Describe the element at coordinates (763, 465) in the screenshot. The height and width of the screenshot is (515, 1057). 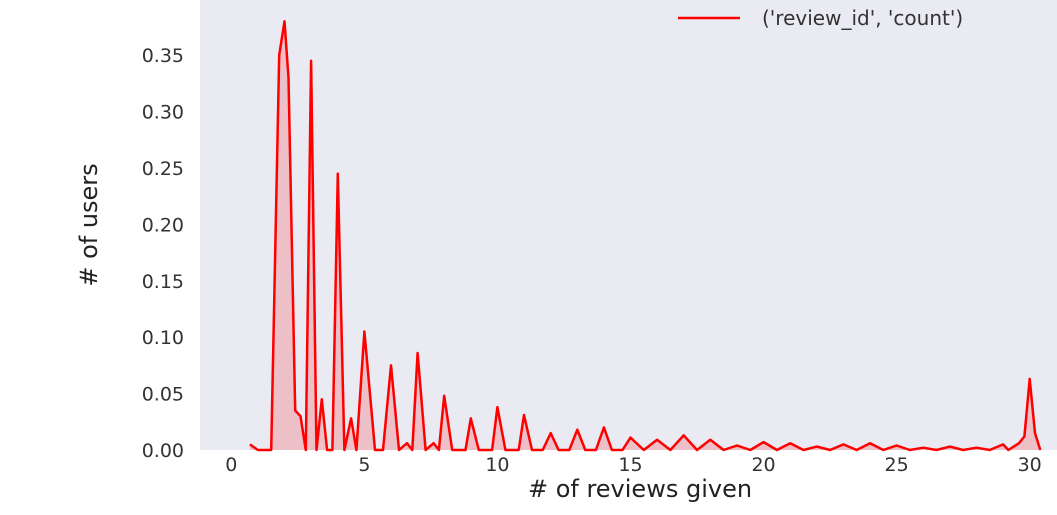
I see `x-tick-label: 20` at that location.